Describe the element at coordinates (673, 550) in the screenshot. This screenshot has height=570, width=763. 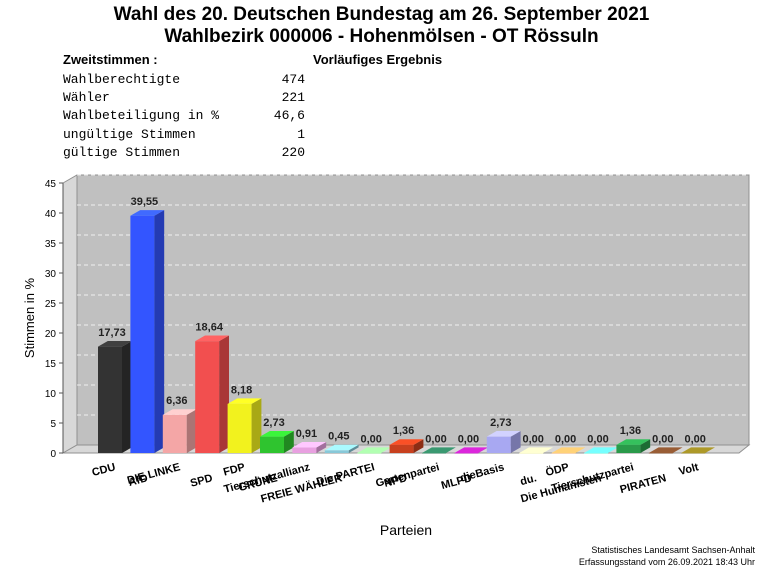
I see `footer-source: Statistisches Landesamt Sachsen-Anhalt` at that location.